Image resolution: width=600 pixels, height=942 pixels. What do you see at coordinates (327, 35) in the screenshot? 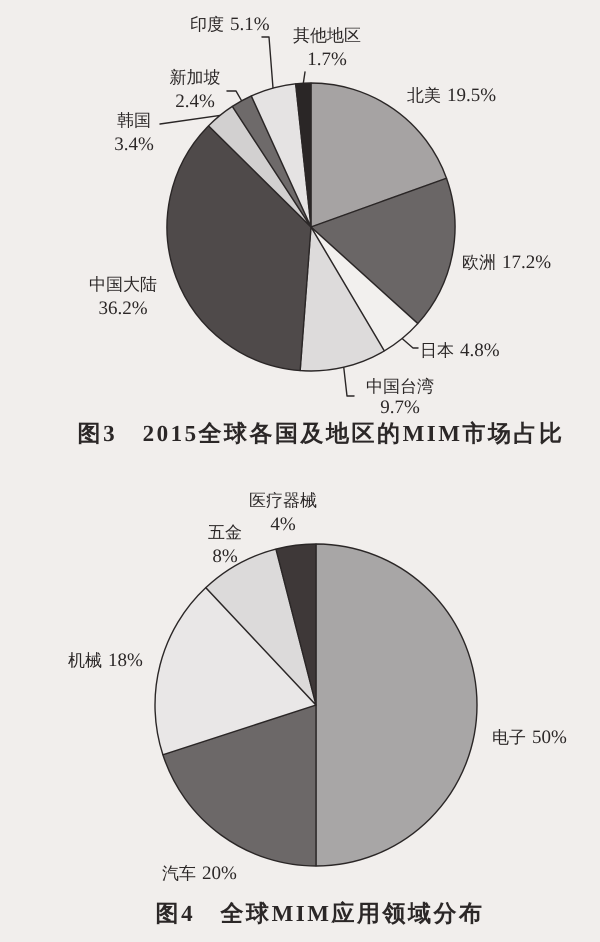
I see `slice-label: 其他地区` at bounding box center [327, 35].